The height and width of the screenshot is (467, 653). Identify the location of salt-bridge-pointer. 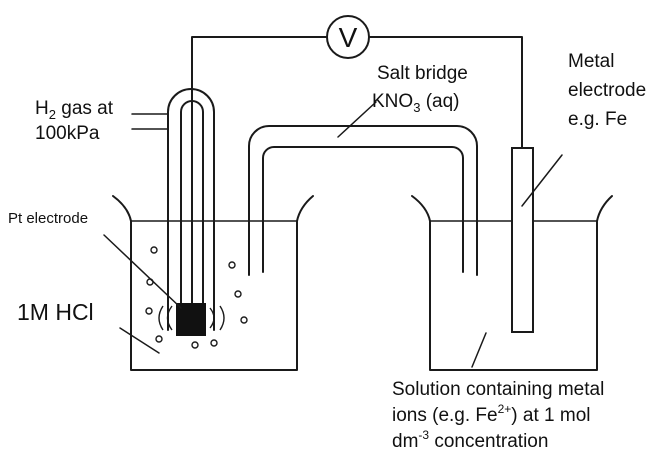
(357, 119).